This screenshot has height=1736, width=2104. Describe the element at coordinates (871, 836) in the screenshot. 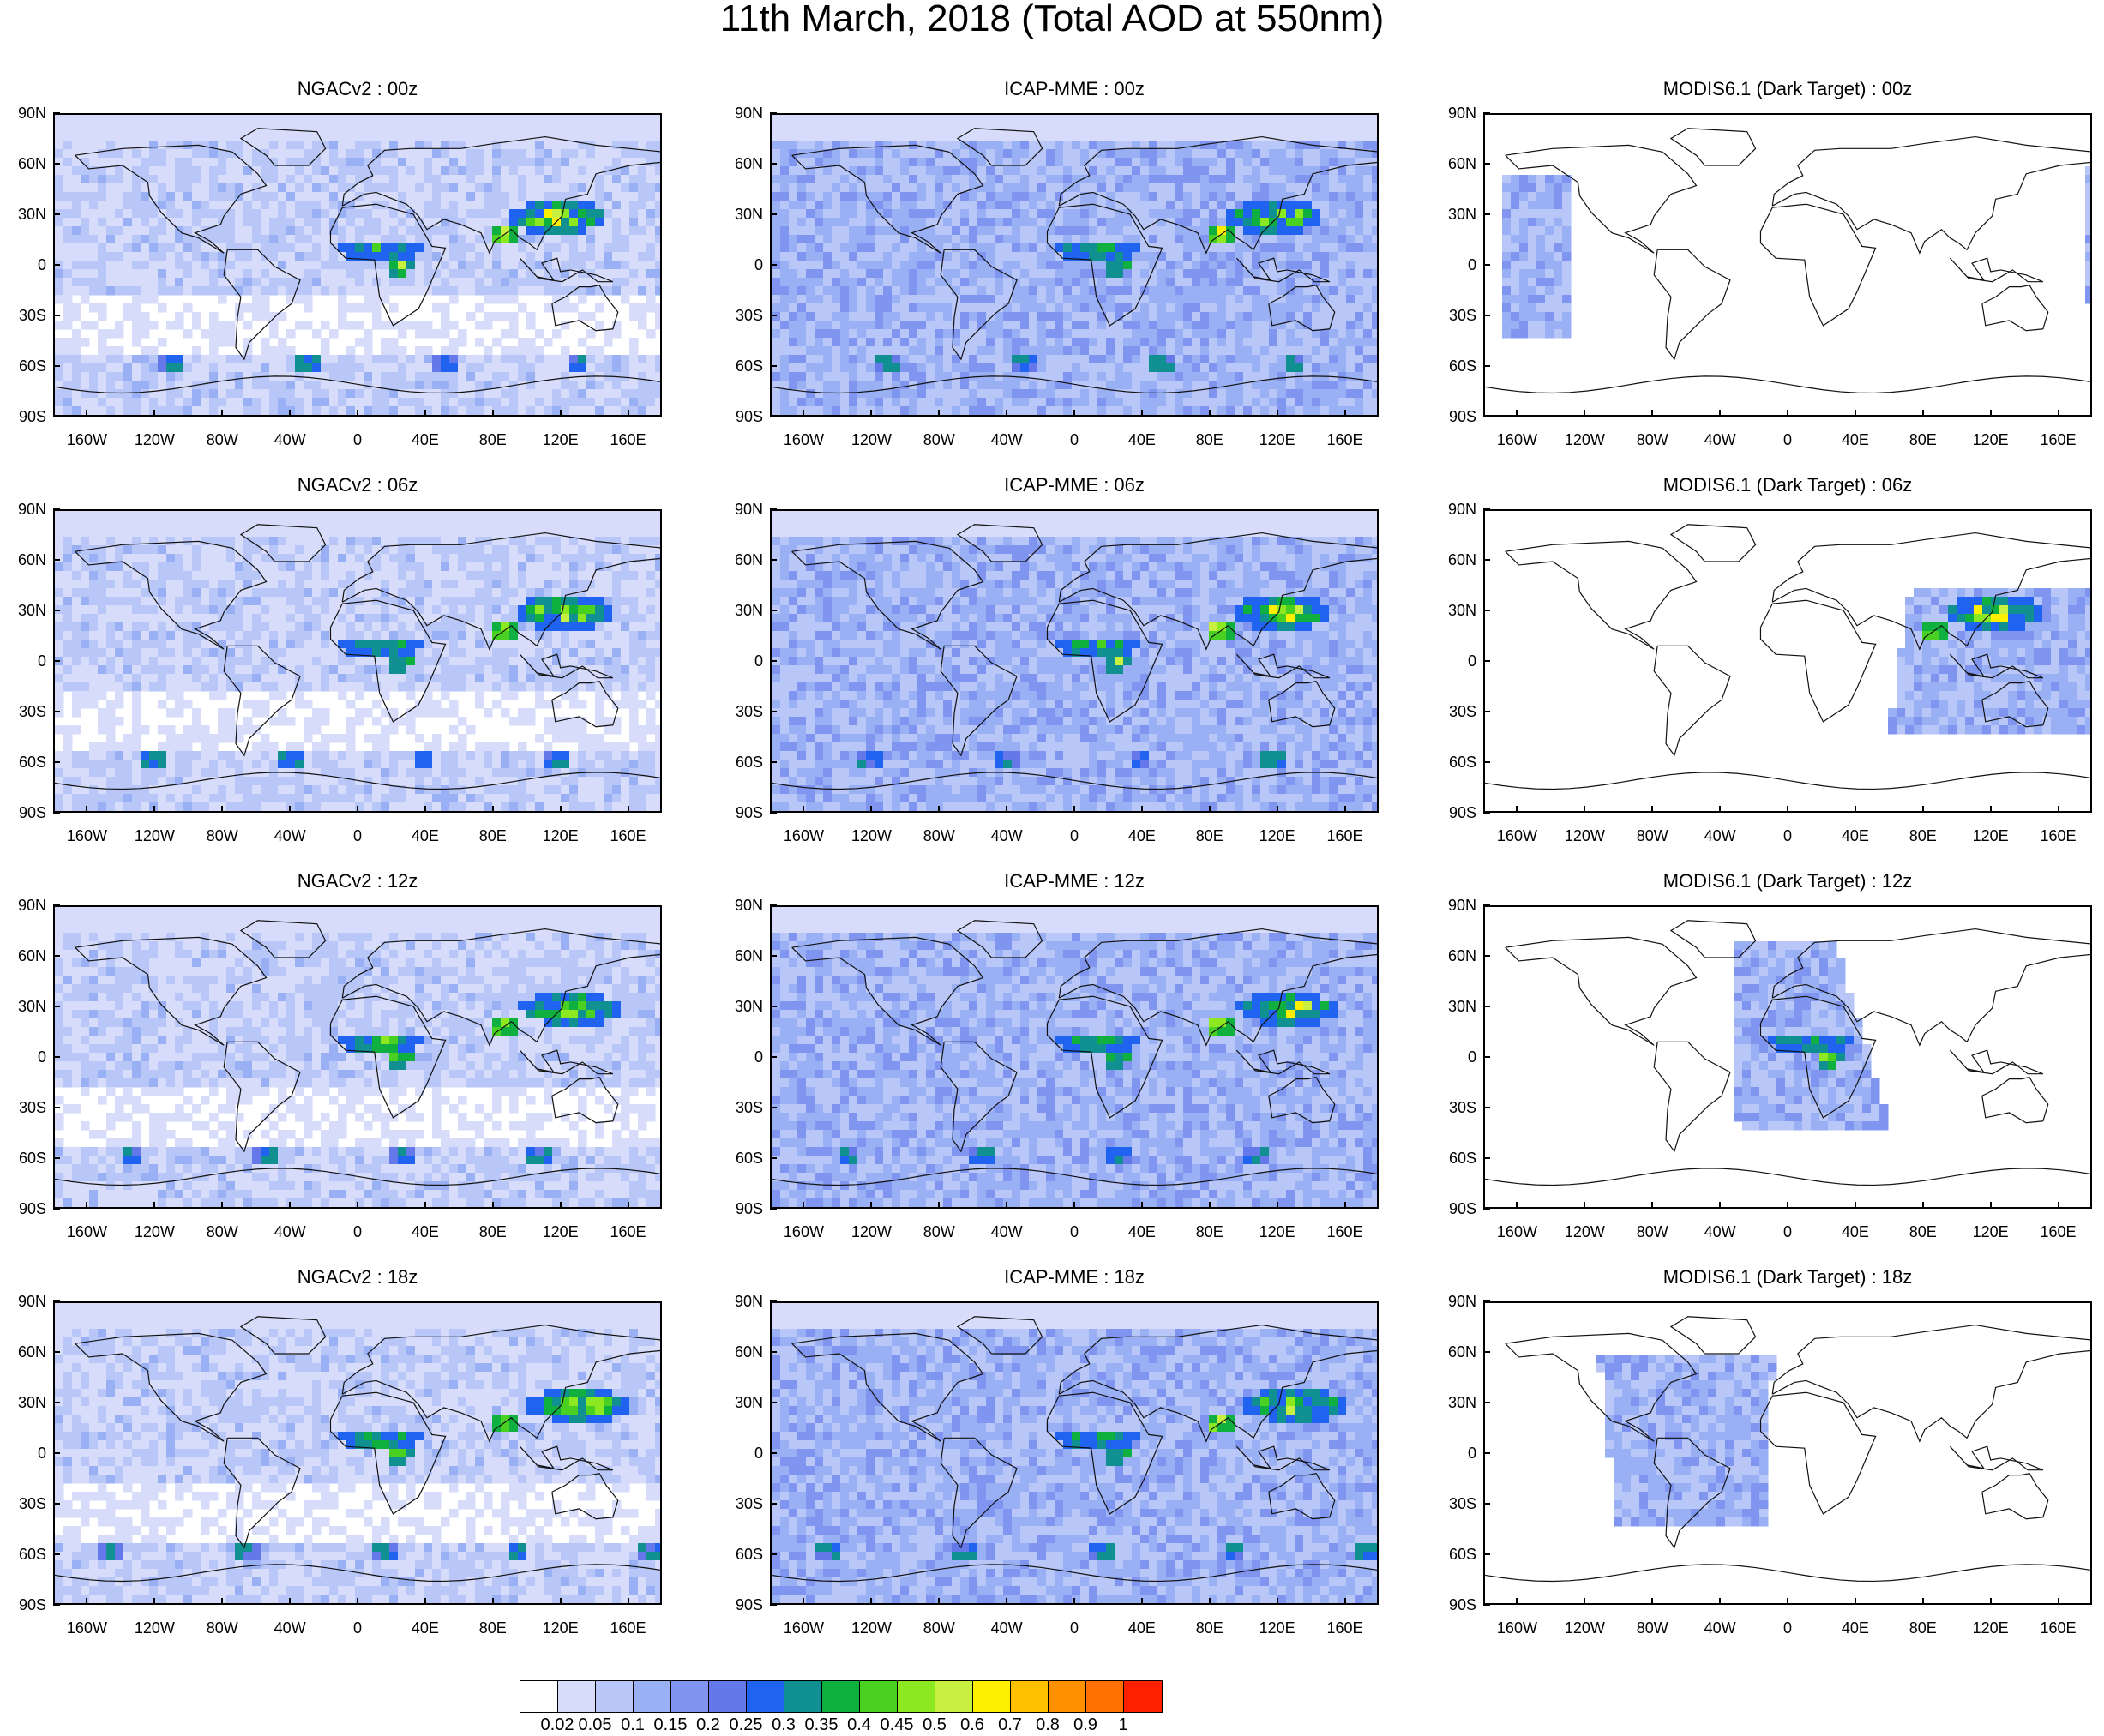

I see `lon-label: 120W` at that location.